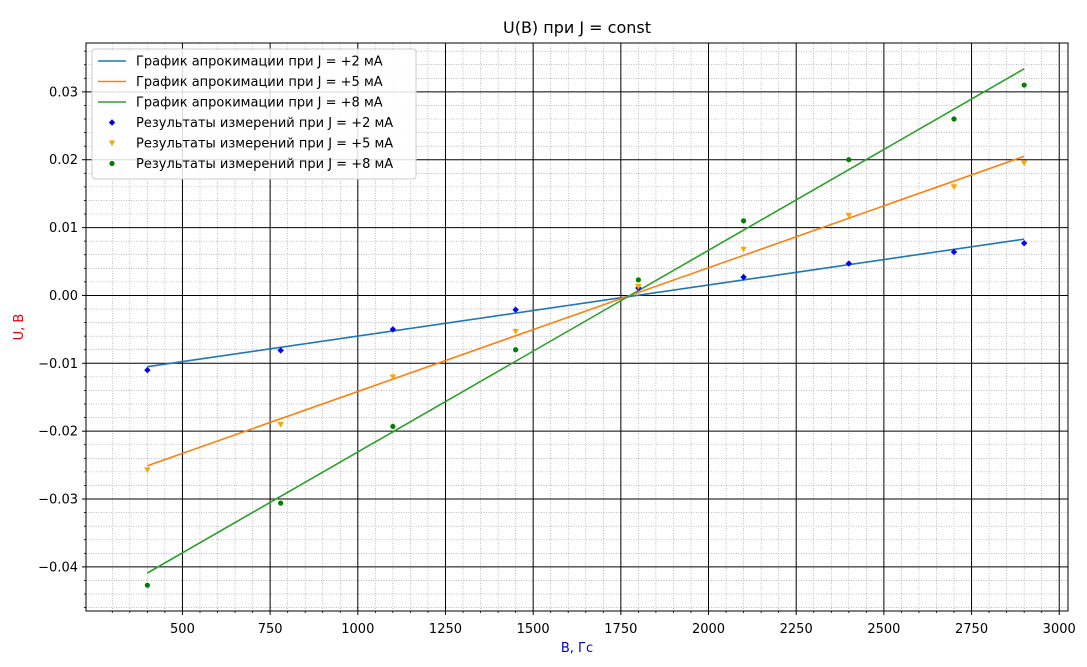  Describe the element at coordinates (577, 27) in the screenshot. I see `chart-title: U(B) при J = const` at that location.